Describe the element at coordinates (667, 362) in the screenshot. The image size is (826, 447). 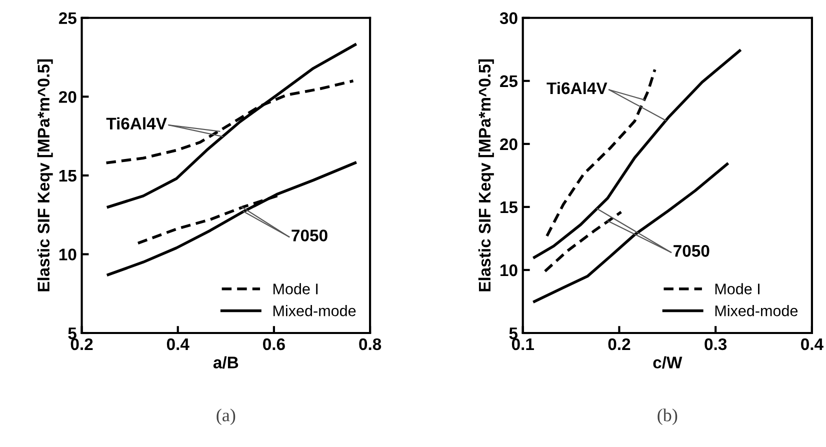
I see `x-axis-title: c/W` at that location.